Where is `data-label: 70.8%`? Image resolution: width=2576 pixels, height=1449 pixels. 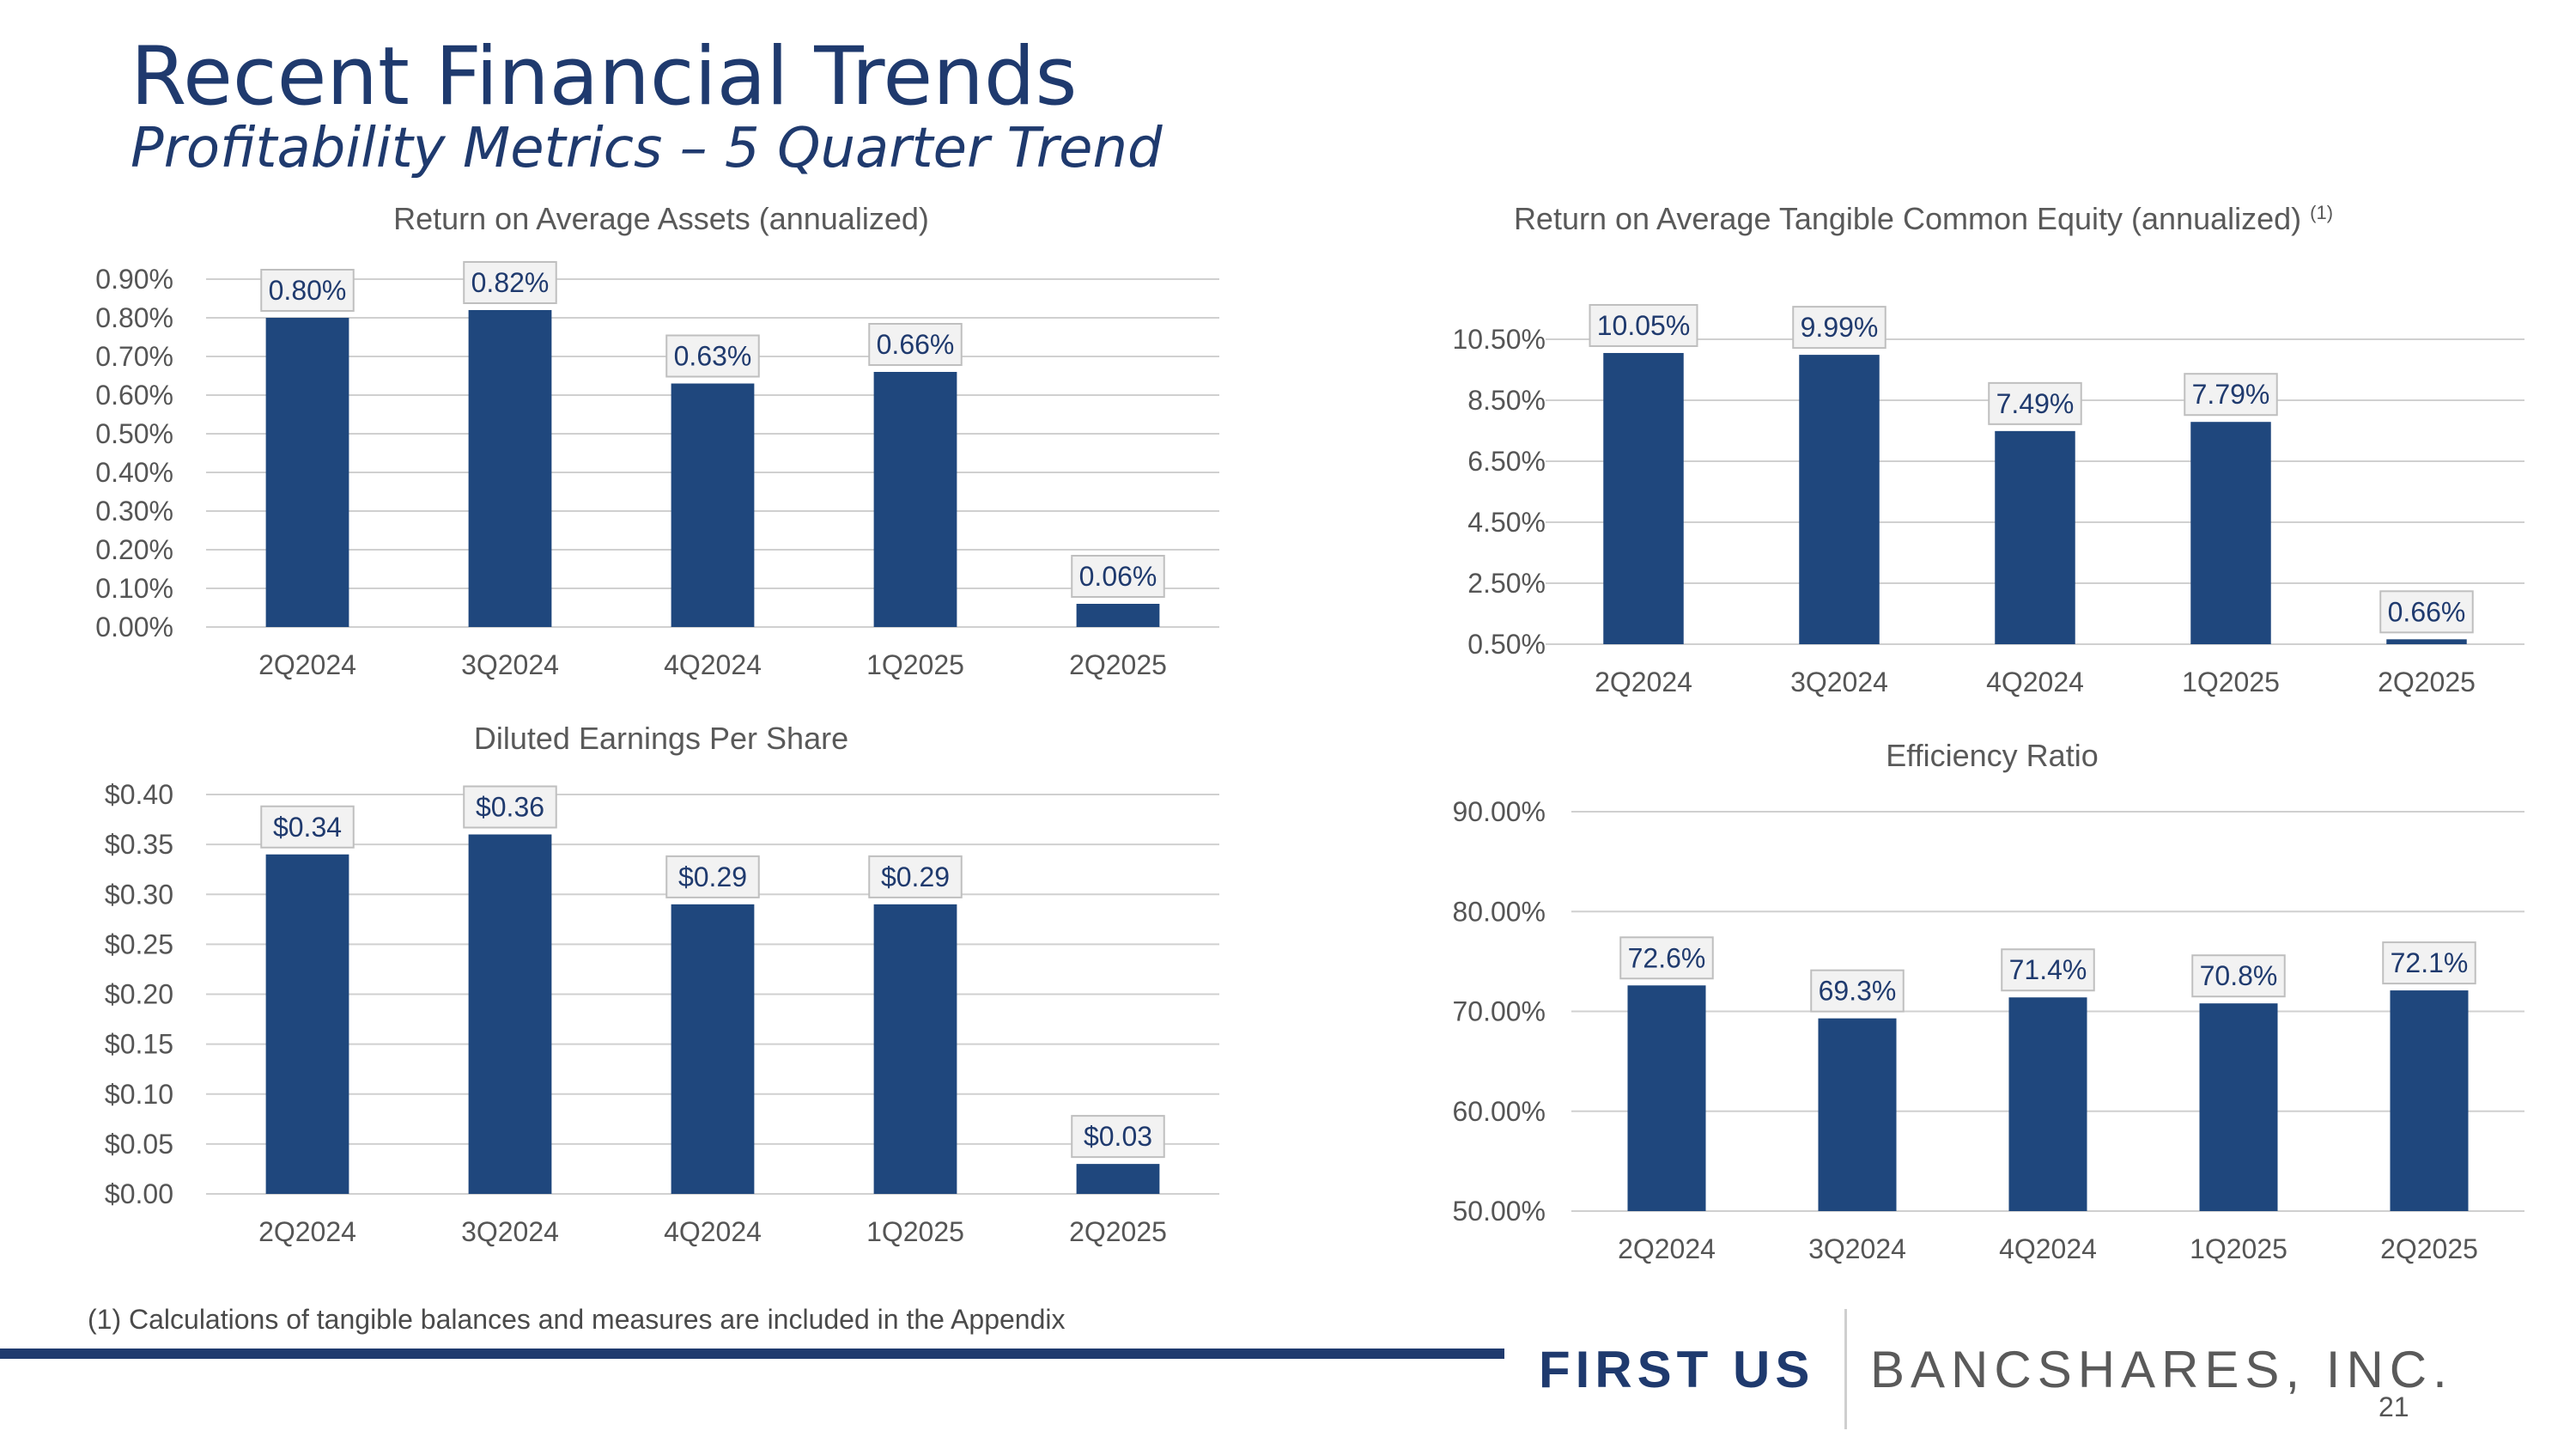
data-label: 70.8% is located at coordinates (2239, 975).